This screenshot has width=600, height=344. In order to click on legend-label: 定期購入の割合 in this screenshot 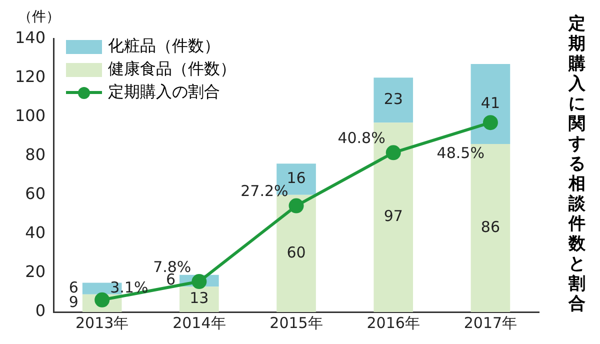, I will do `click(164, 92)`.